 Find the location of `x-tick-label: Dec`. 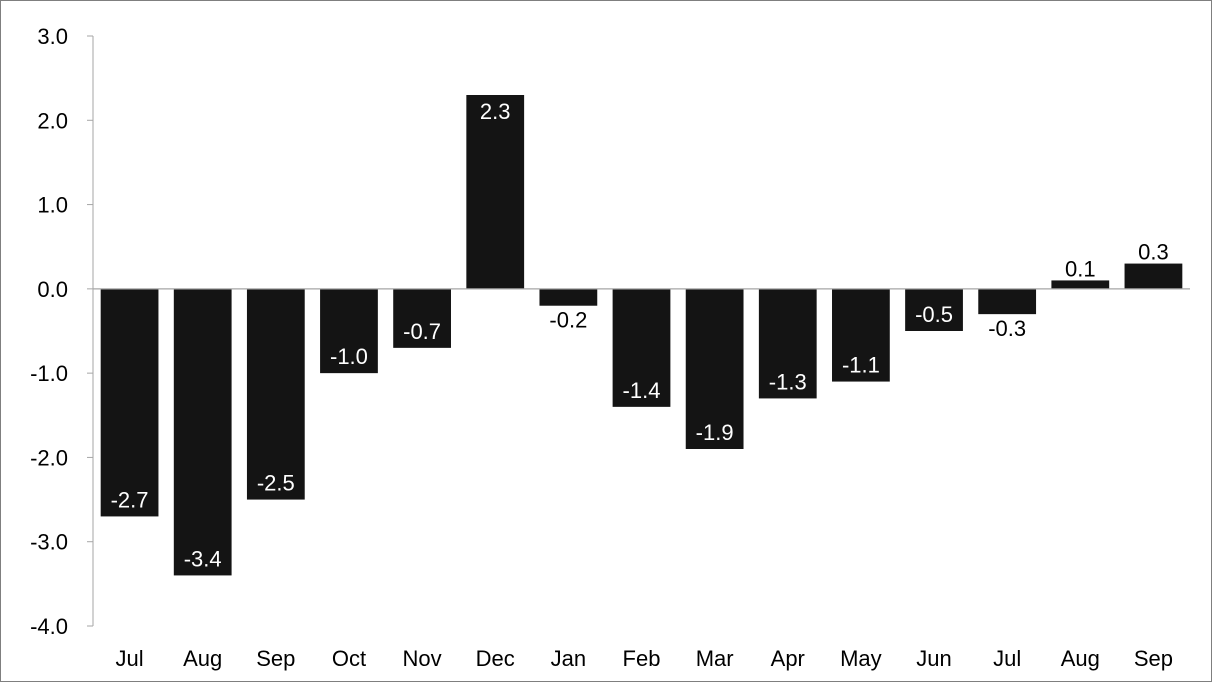

x-tick-label: Dec is located at coordinates (495, 658).